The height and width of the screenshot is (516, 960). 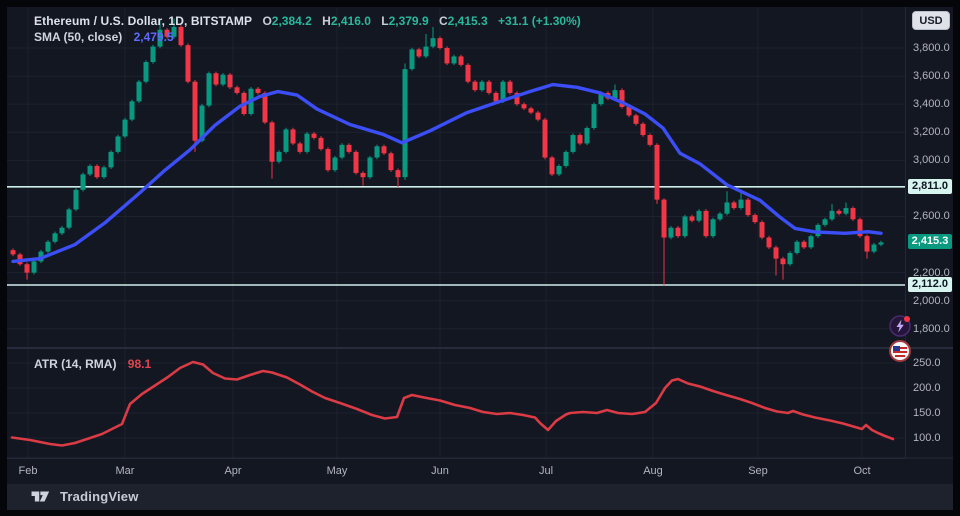 I want to click on price-tick: 3,400.0, so click(x=931, y=104).